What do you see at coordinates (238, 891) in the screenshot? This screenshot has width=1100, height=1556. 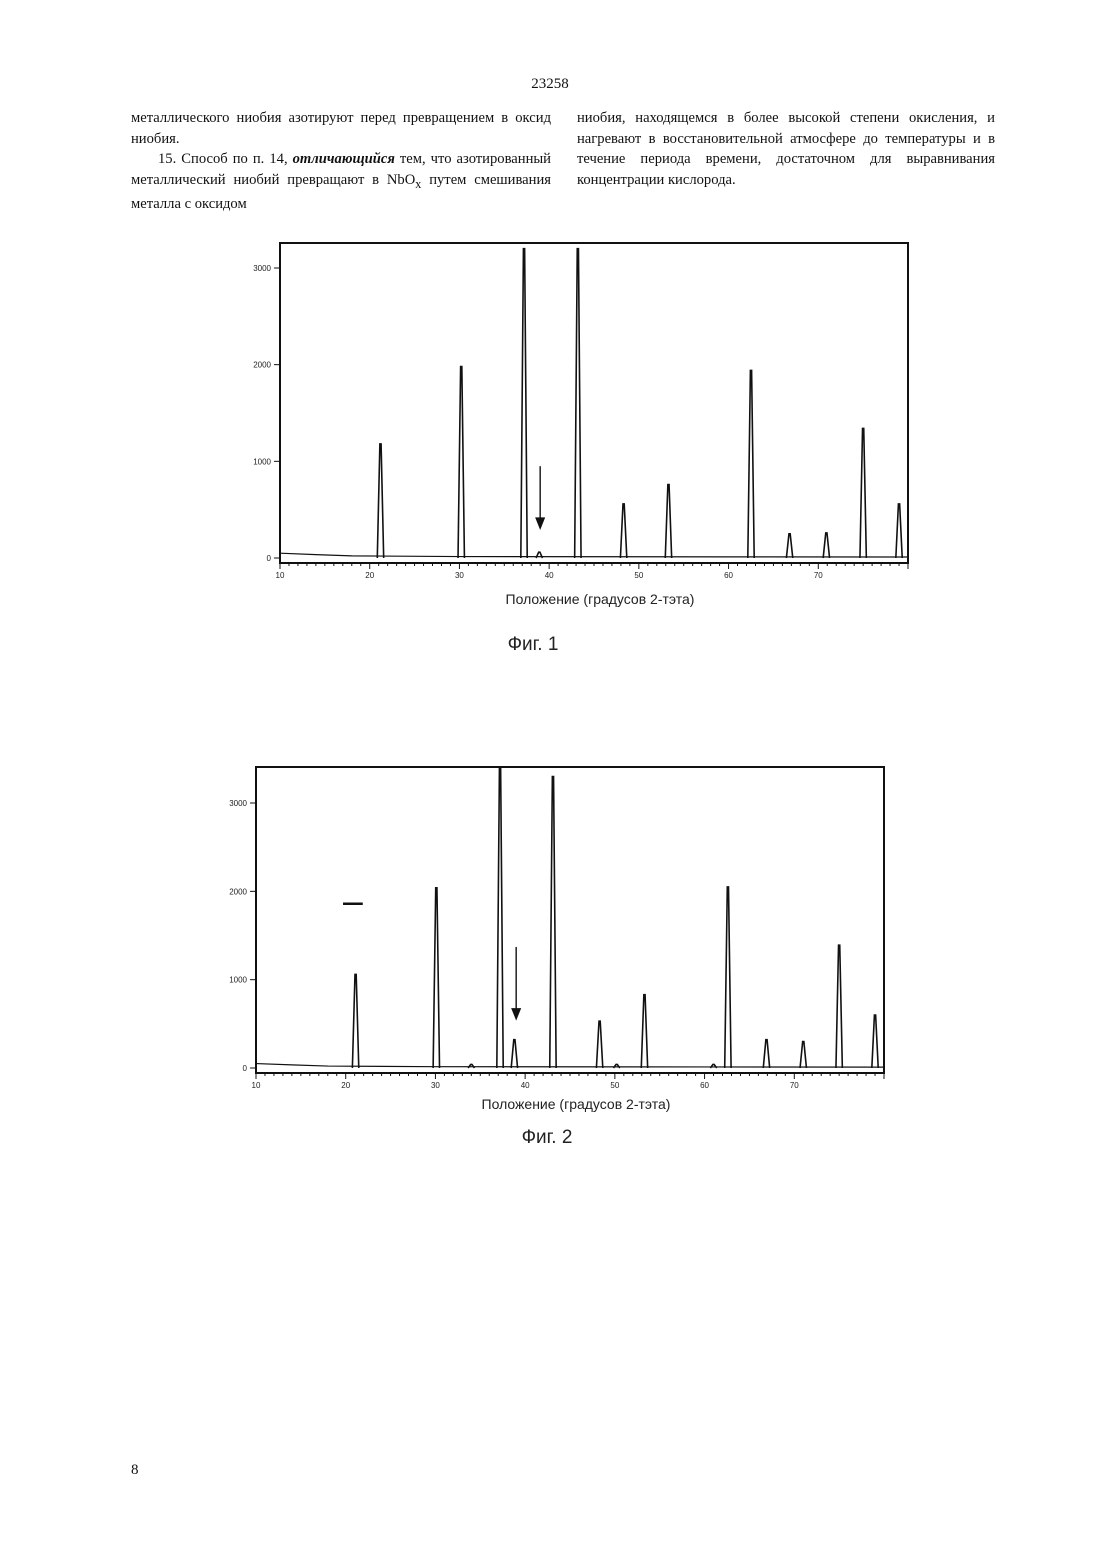 I see `y-tick-label: 2000` at bounding box center [238, 891].